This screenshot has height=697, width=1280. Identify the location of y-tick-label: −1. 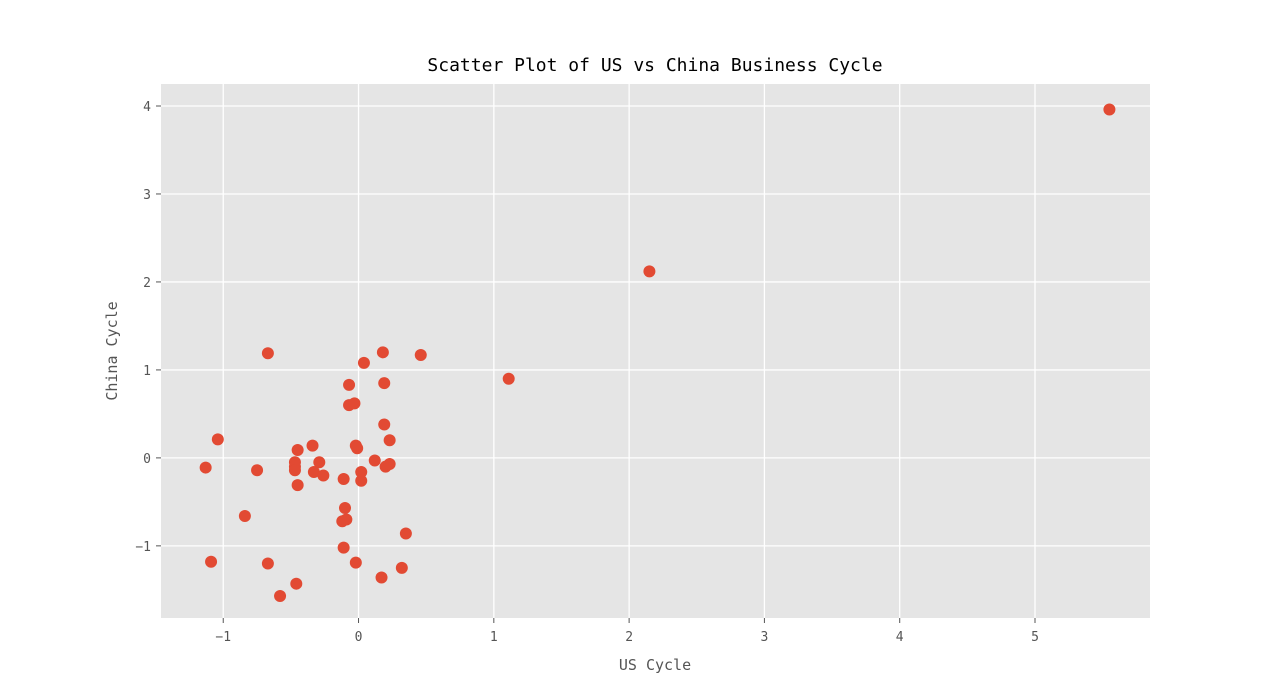
(143, 547).